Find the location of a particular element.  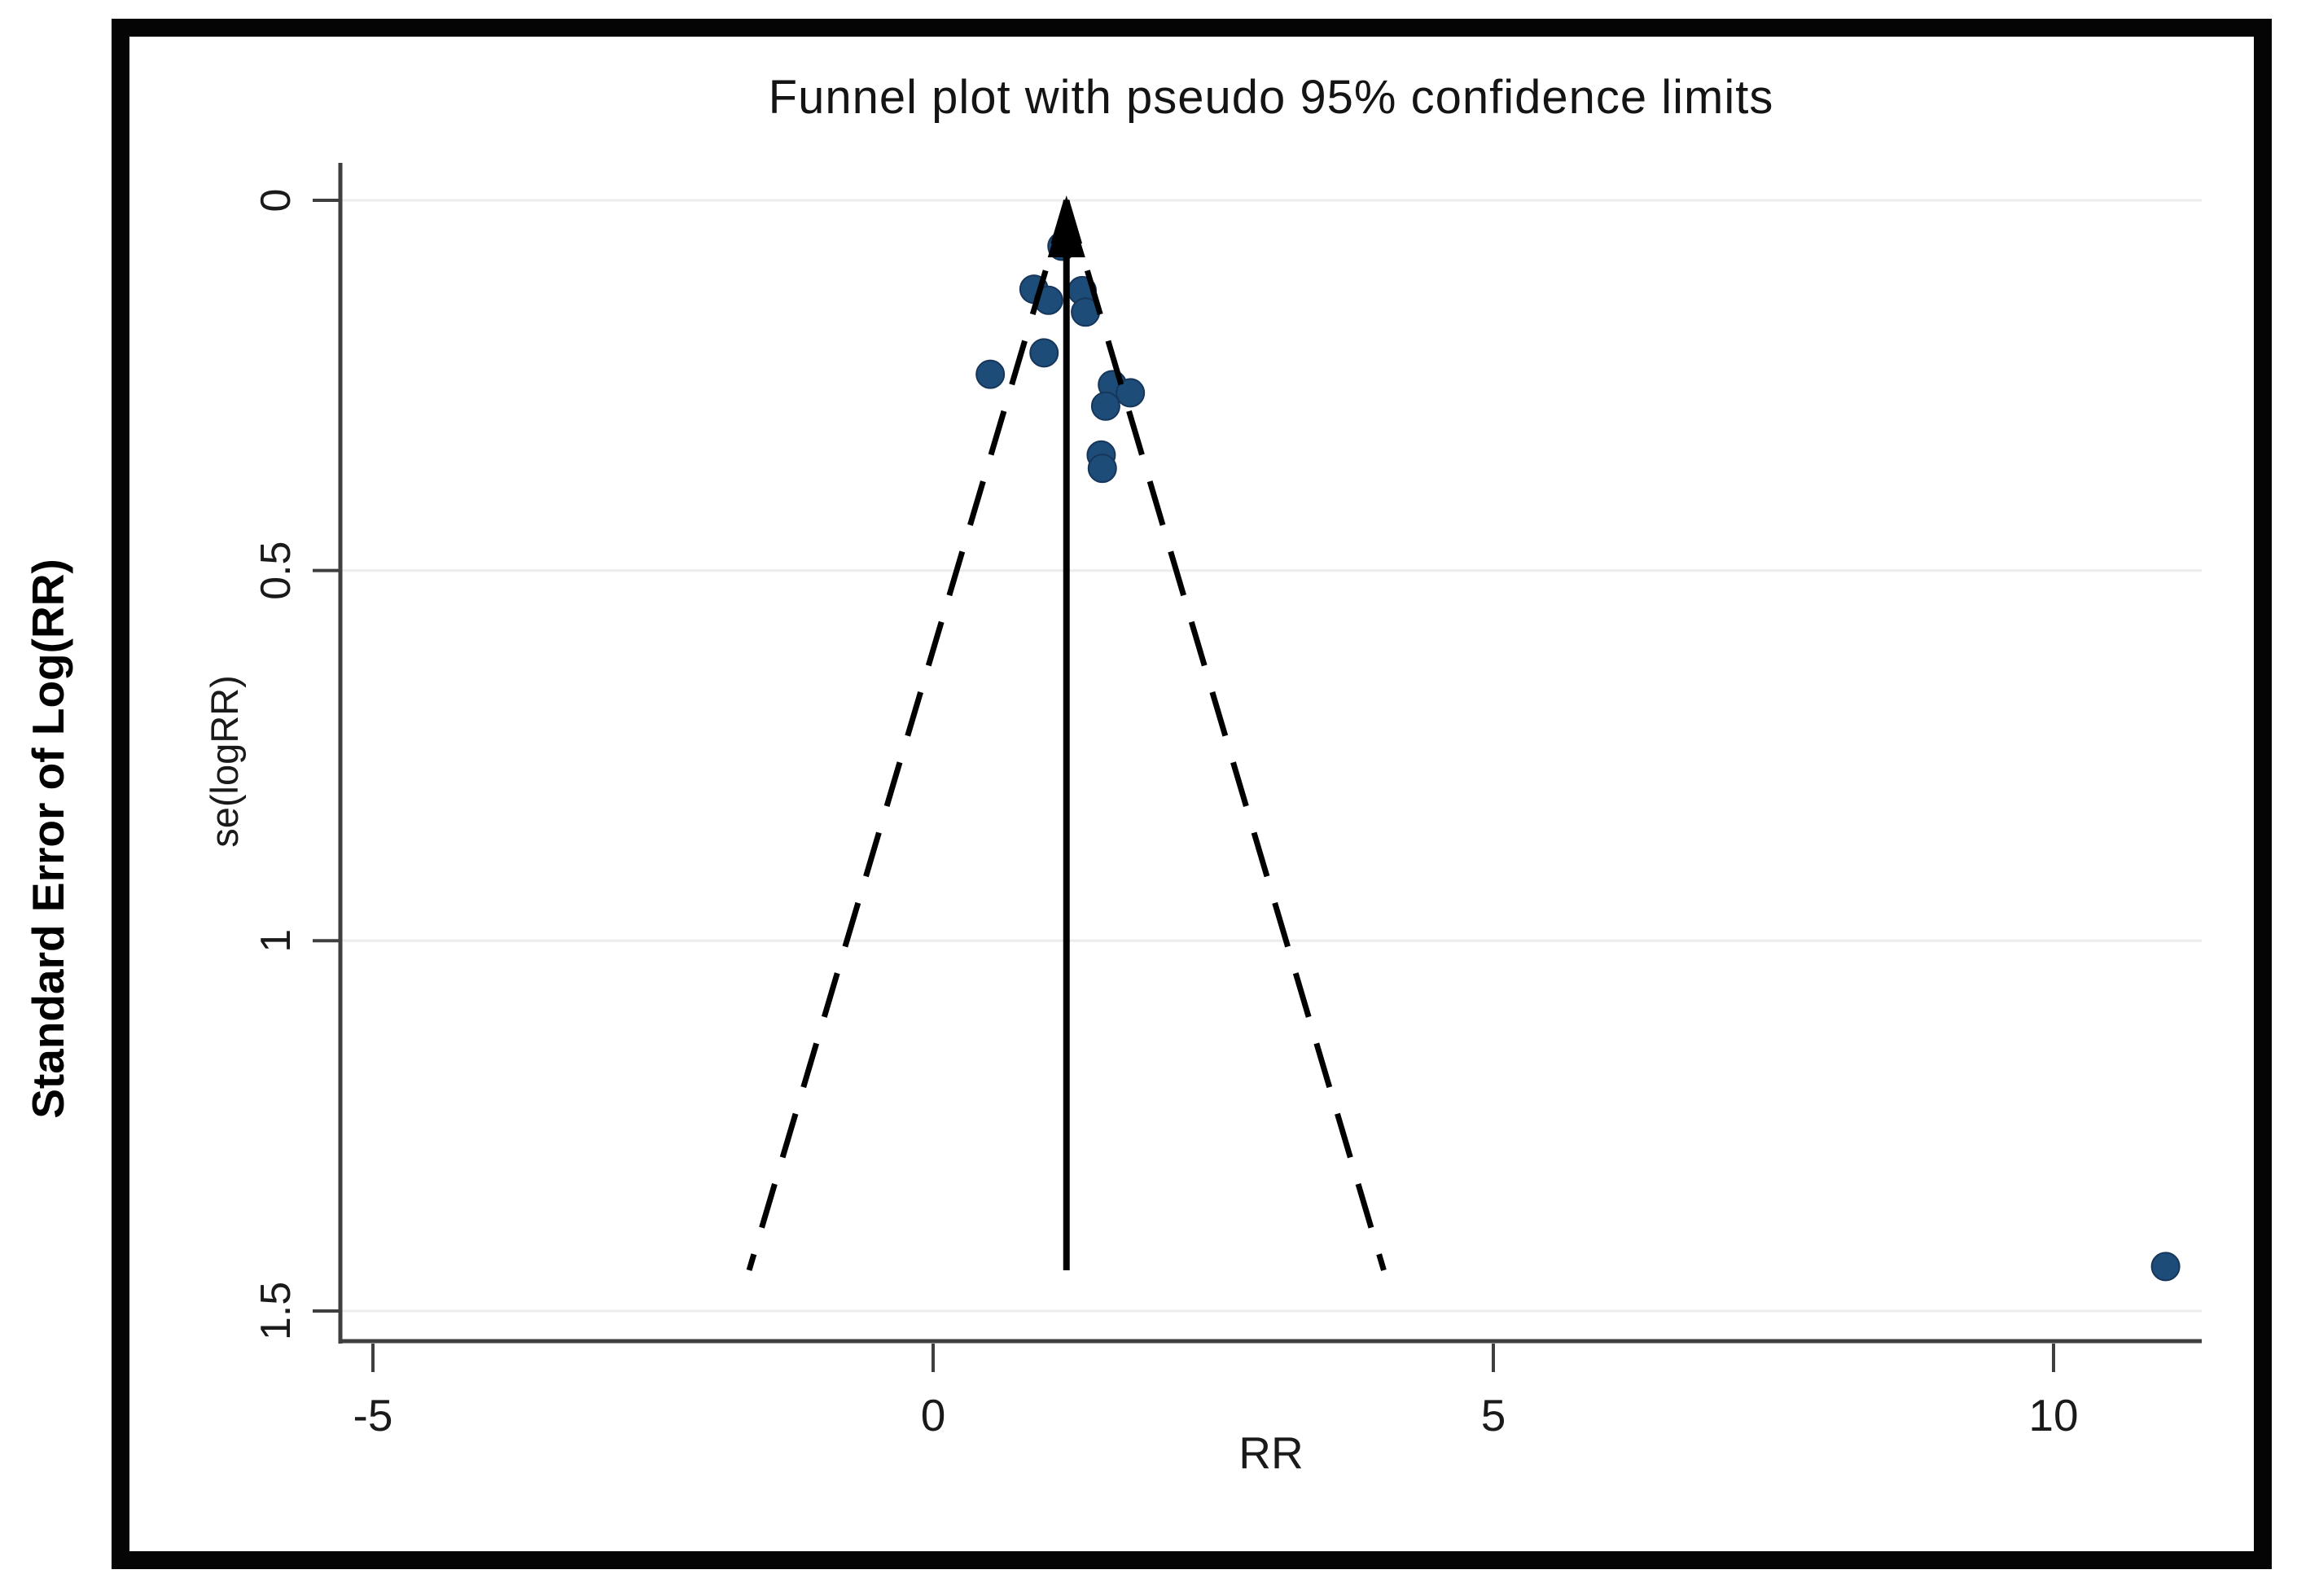

y-tick-label: 1 is located at coordinates (276, 941).